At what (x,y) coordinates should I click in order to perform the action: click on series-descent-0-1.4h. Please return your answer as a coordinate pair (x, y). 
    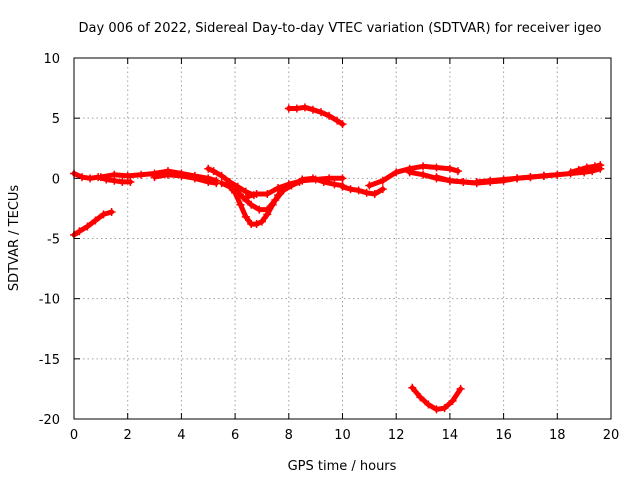
    Looking at the image, I should click on (93, 223).